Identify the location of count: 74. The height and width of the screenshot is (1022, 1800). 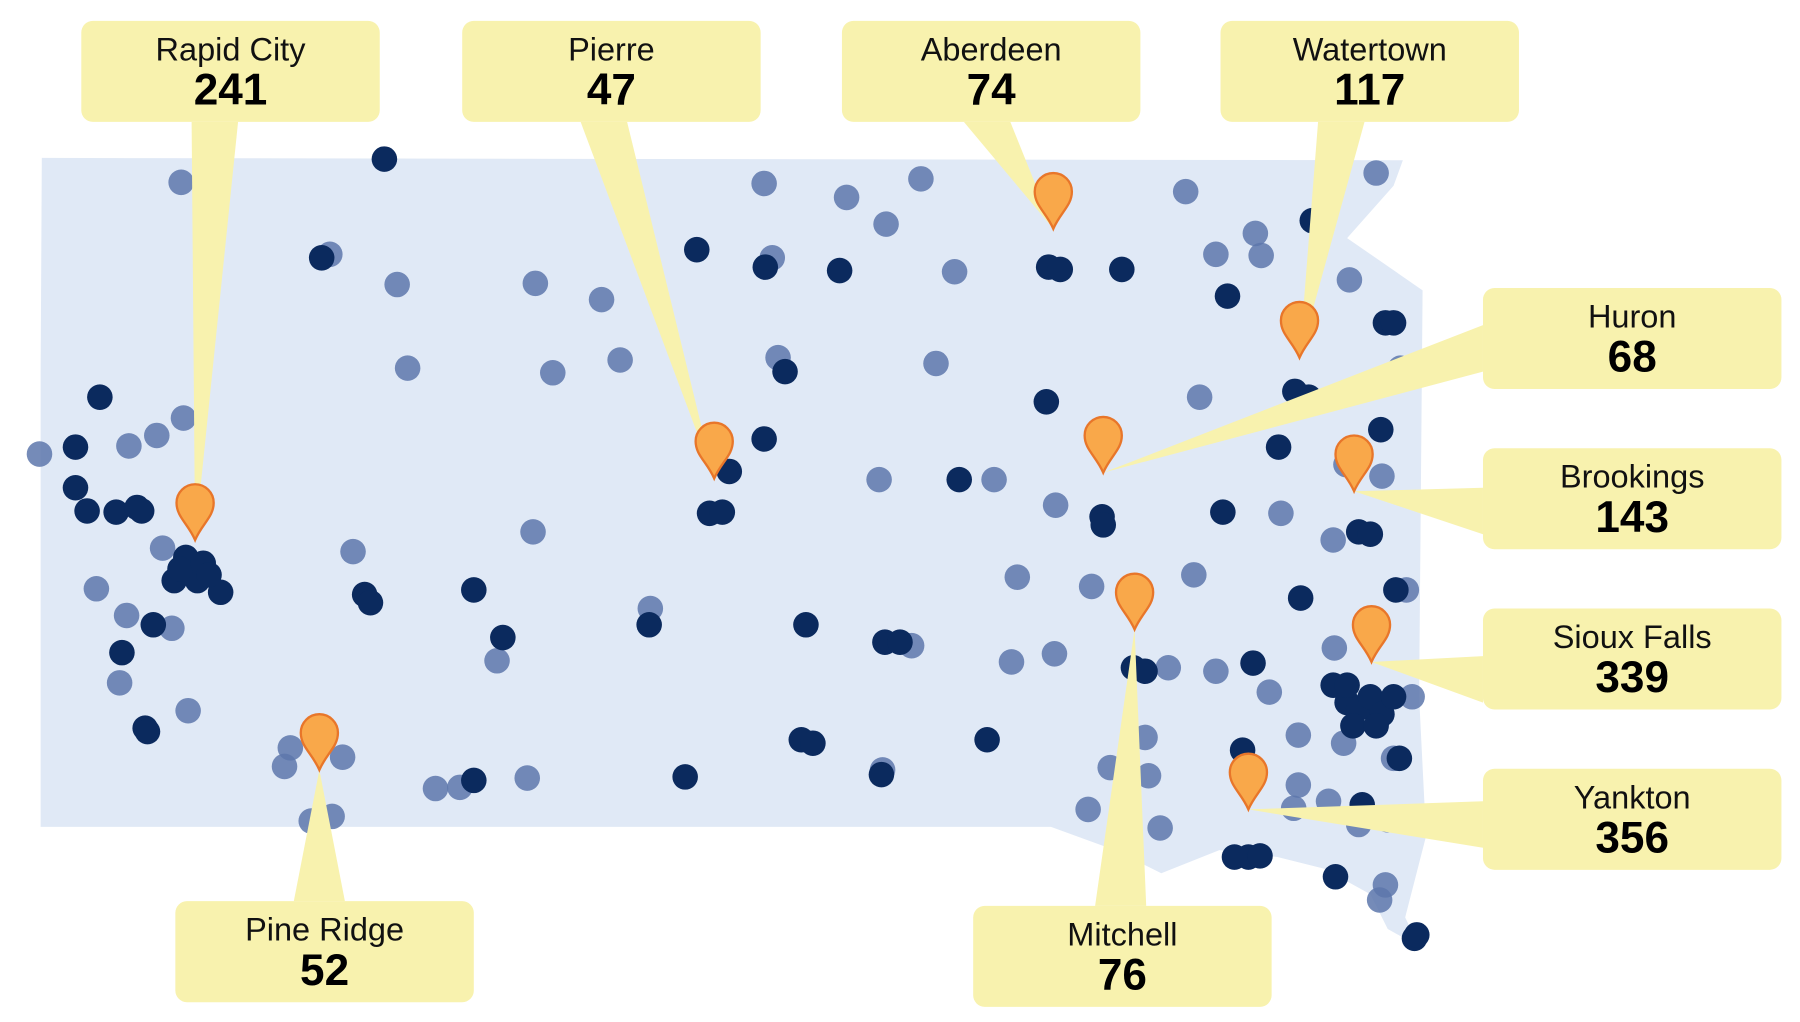
(992, 90).